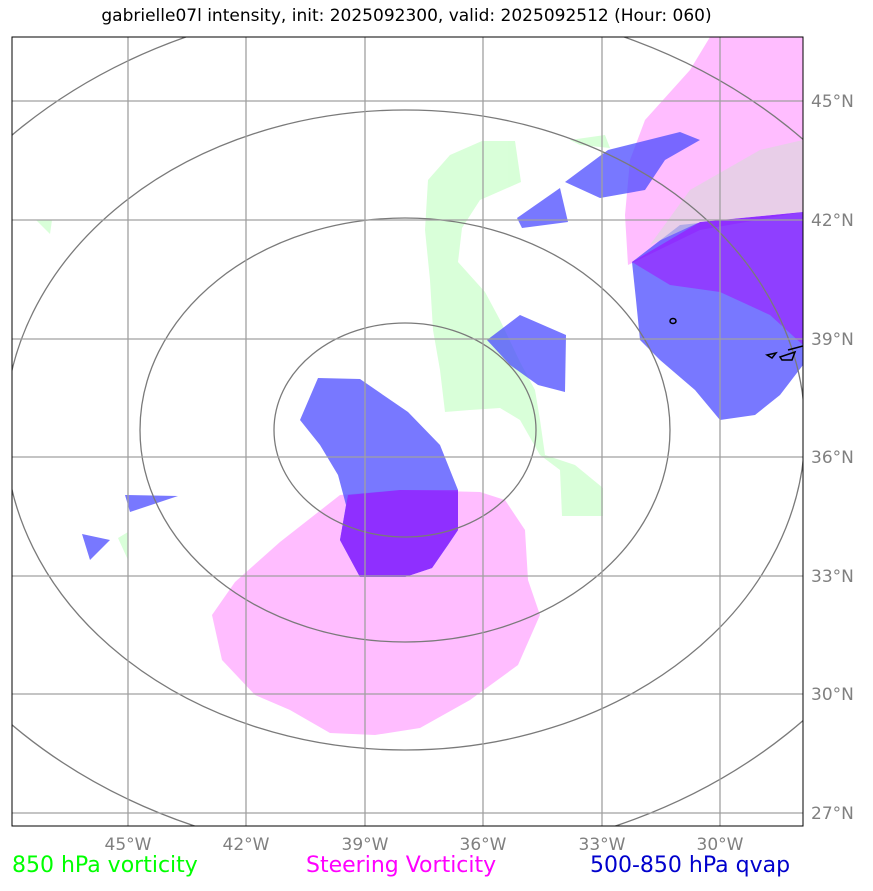 The image size is (873, 891). What do you see at coordinates (726, 192) in the screenshot?
I see `mixed-overlap-region` at bounding box center [726, 192].